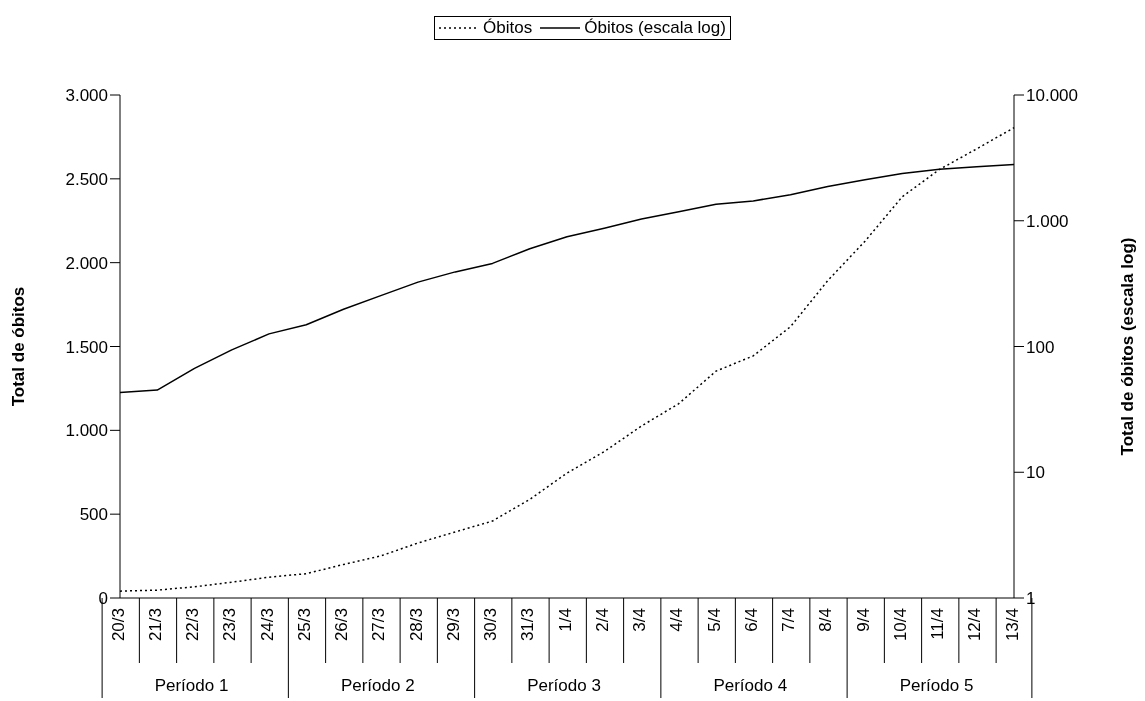 This screenshot has height=701, width=1145. I want to click on x-tick-label: 30/3, so click(490, 625).